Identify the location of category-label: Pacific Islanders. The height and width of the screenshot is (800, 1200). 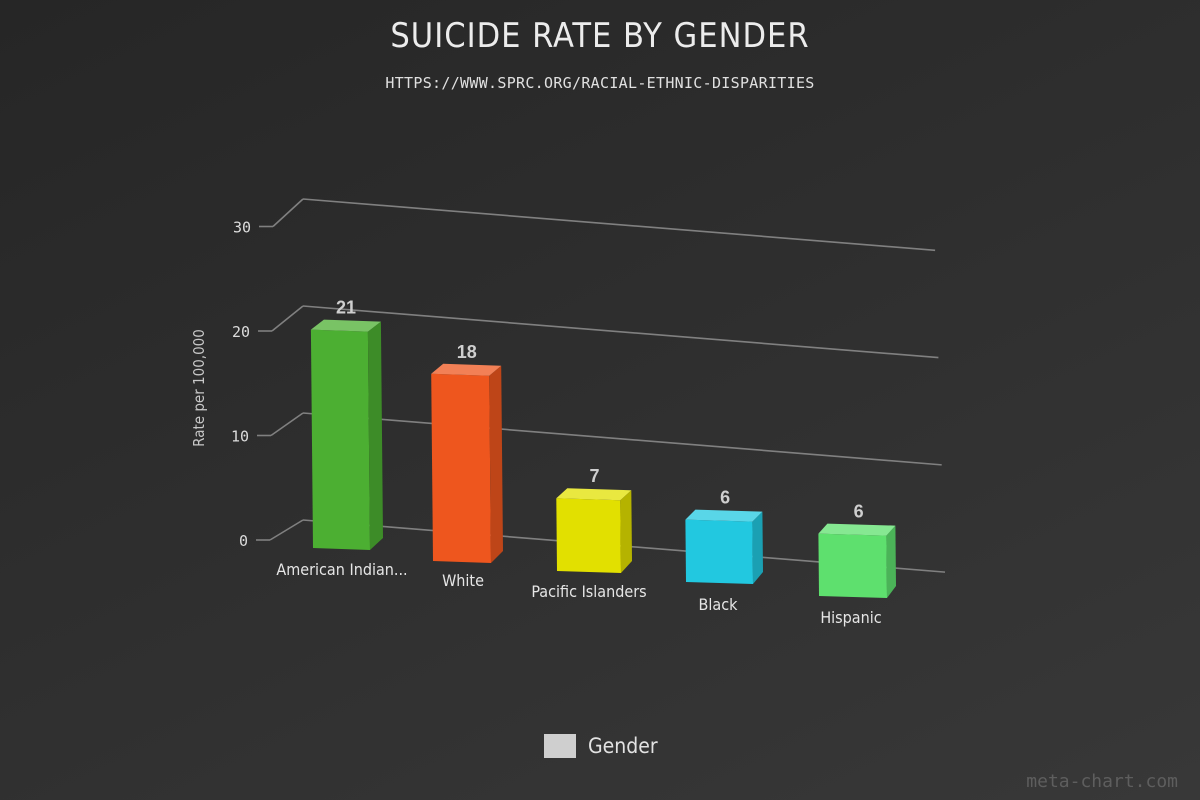
(588, 591).